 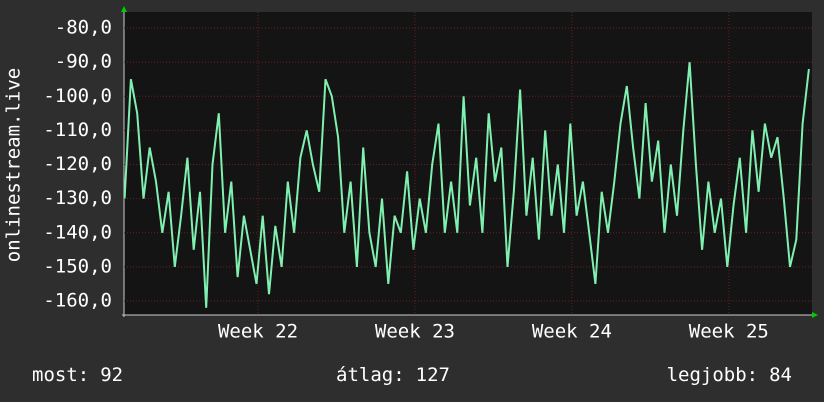 I want to click on stat-label: most:, so click(x=60, y=375).